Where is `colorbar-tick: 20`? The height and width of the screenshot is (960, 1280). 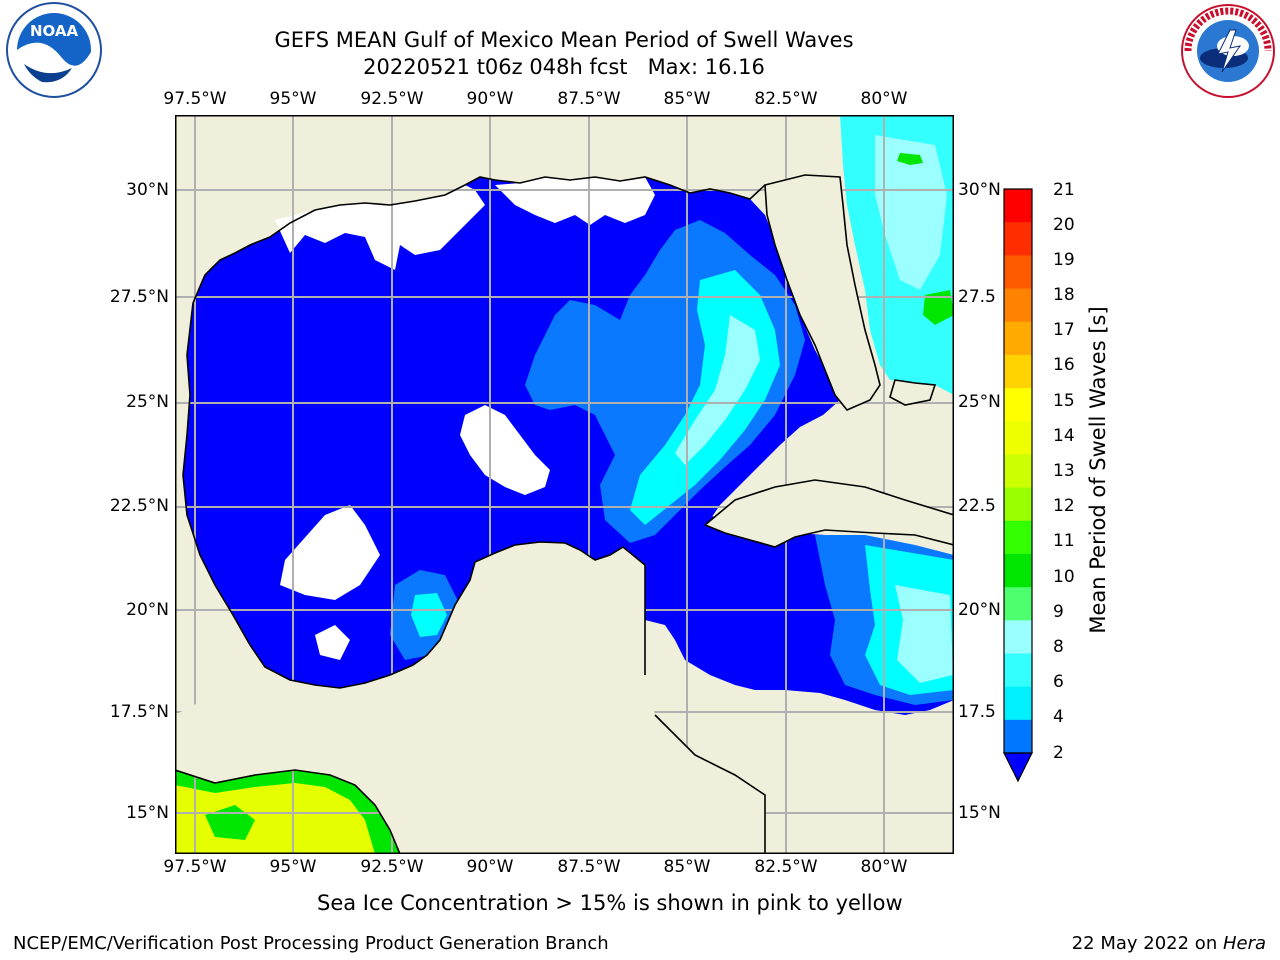 colorbar-tick: 20 is located at coordinates (1064, 225).